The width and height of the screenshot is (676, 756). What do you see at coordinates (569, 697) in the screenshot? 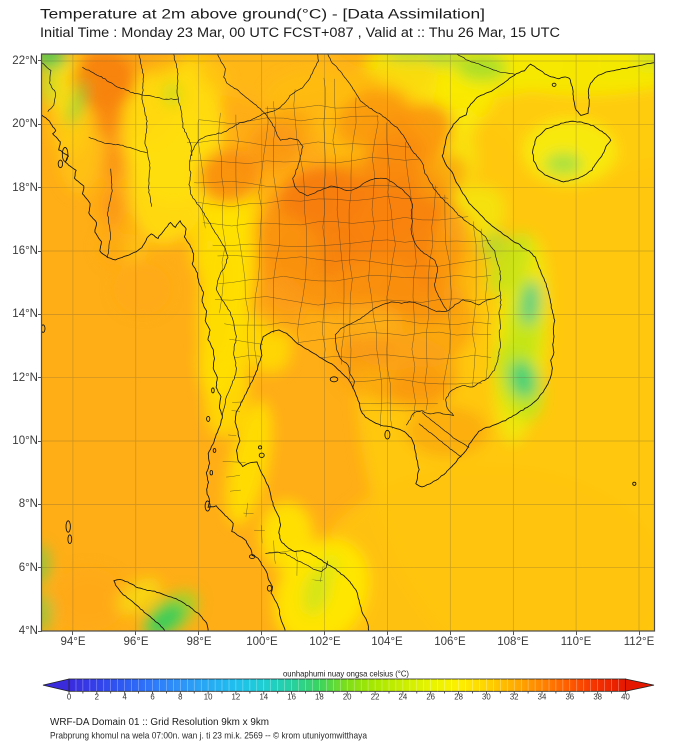
I see `svg-text: 36` at bounding box center [569, 697].